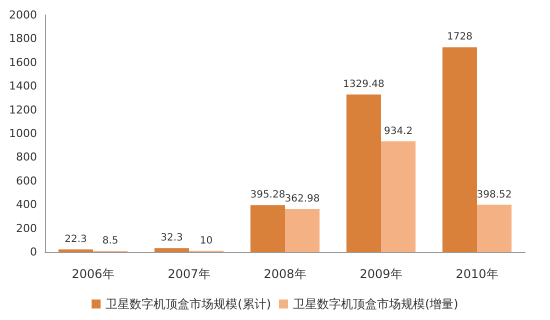 This screenshot has height=320, width=550. Describe the element at coordinates (23, 39) in the screenshot. I see `y-tick-label: 1800` at that location.